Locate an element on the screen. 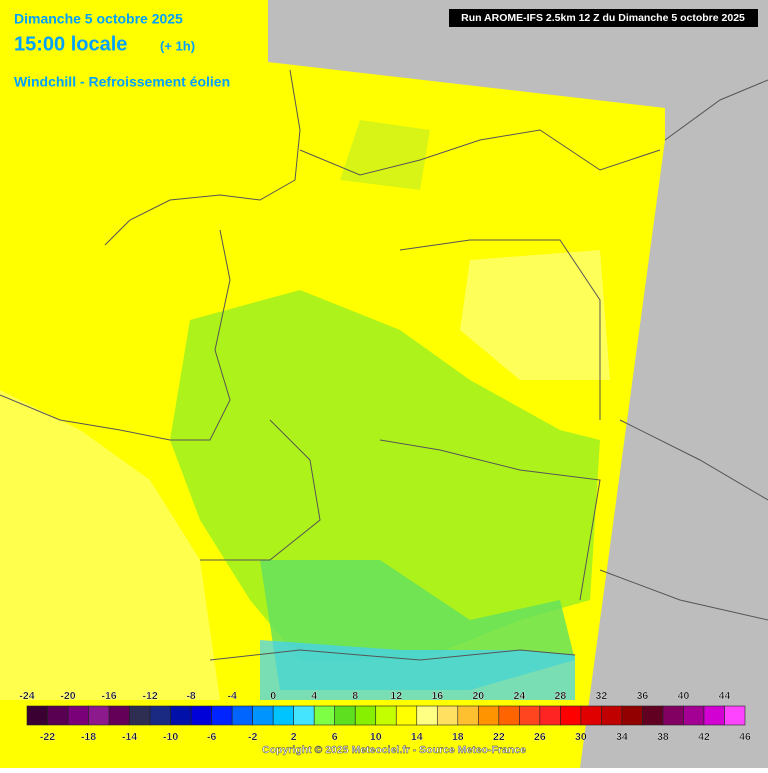 Image resolution: width=768 pixels, height=773 pixels. legend-label: -16 is located at coordinates (108, 696).